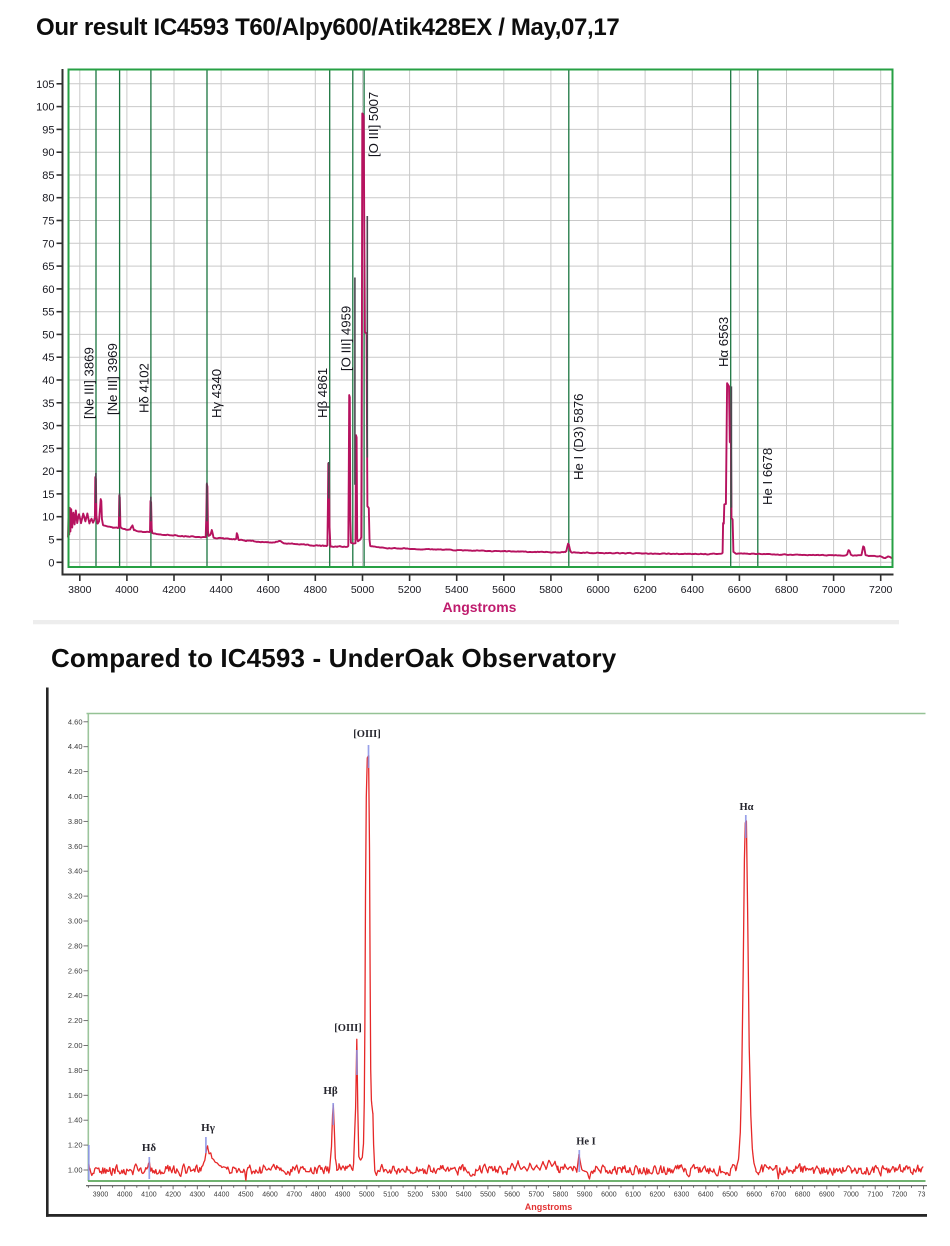 The height and width of the screenshot is (1246, 950). I want to click on svg-text: 3.40, so click(75, 871).